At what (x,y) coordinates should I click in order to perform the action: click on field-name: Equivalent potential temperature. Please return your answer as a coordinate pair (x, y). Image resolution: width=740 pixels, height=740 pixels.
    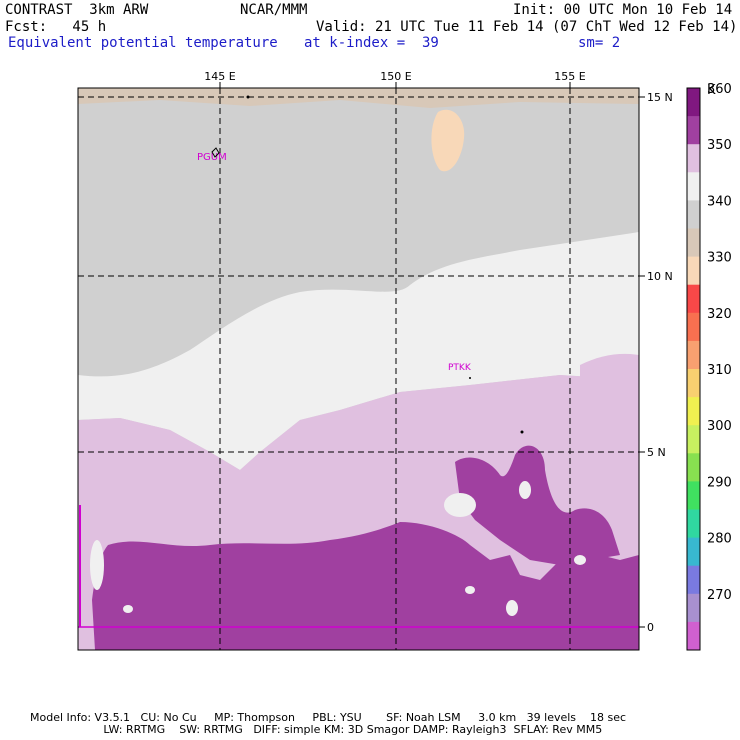
    Looking at the image, I should click on (143, 43).